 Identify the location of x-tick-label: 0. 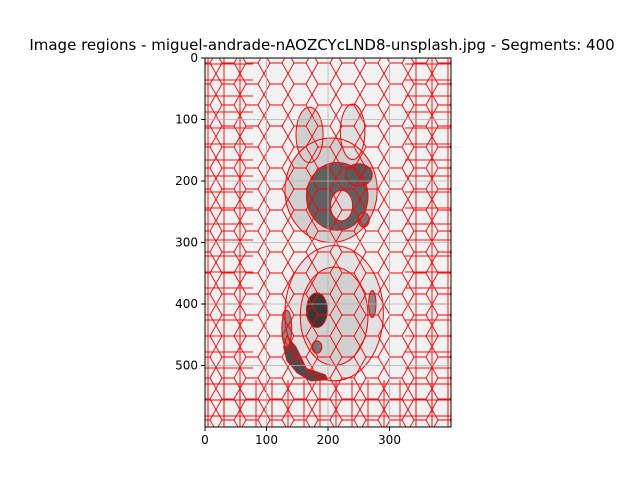
(205, 440).